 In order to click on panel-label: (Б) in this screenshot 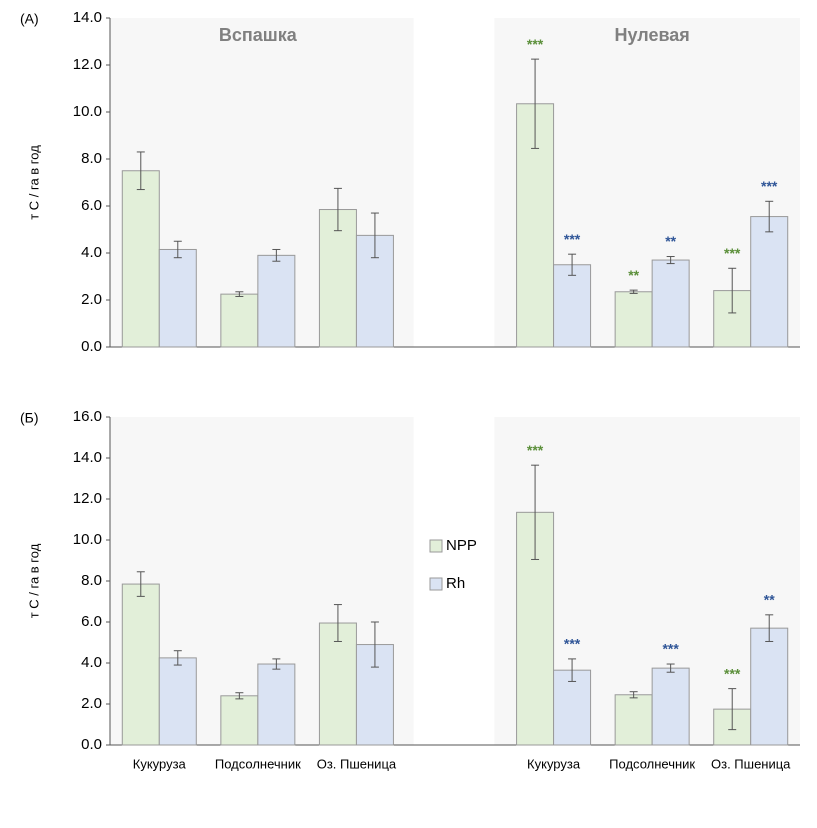, I will do `click(29, 418)`.